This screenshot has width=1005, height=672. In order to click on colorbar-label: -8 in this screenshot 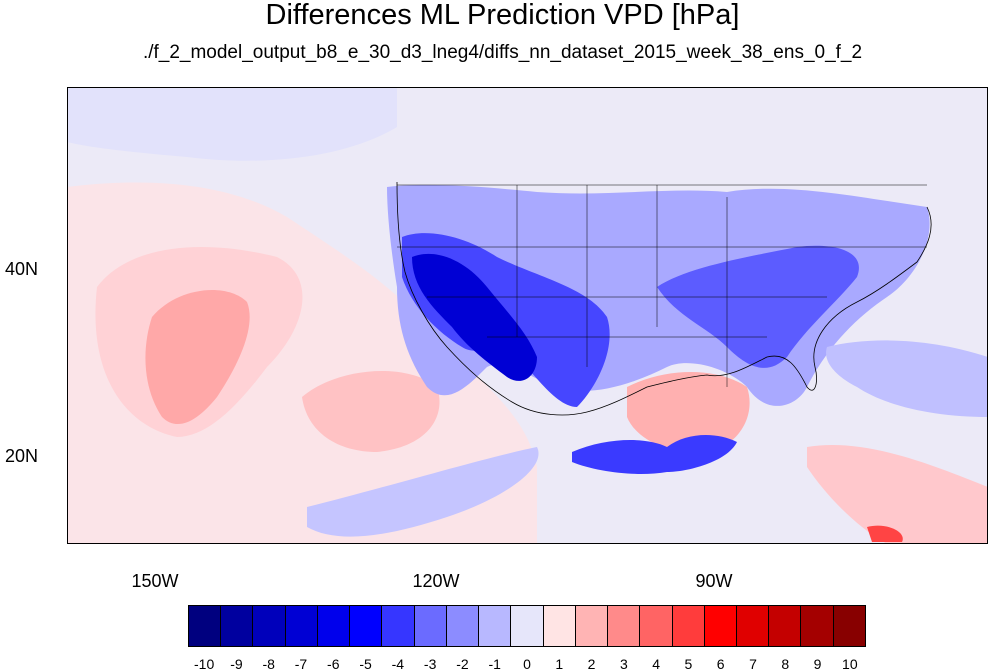, I will do `click(268, 664)`.